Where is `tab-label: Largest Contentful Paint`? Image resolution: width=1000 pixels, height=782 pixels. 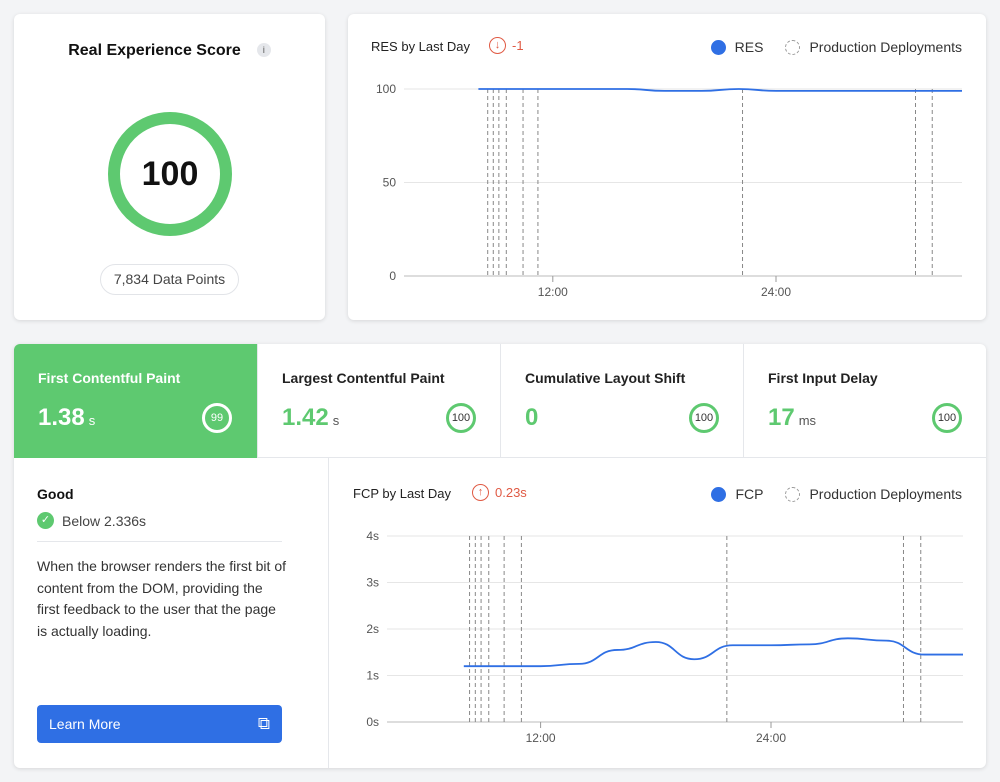
tab-label: Largest Contentful Paint is located at coordinates (363, 378).